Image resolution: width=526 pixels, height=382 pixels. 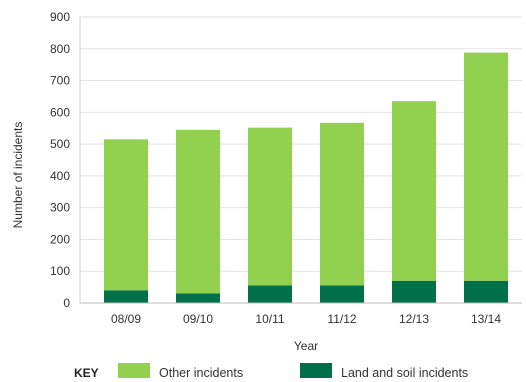 I want to click on x-tick-label-12-13: 12/13, so click(x=414, y=319).